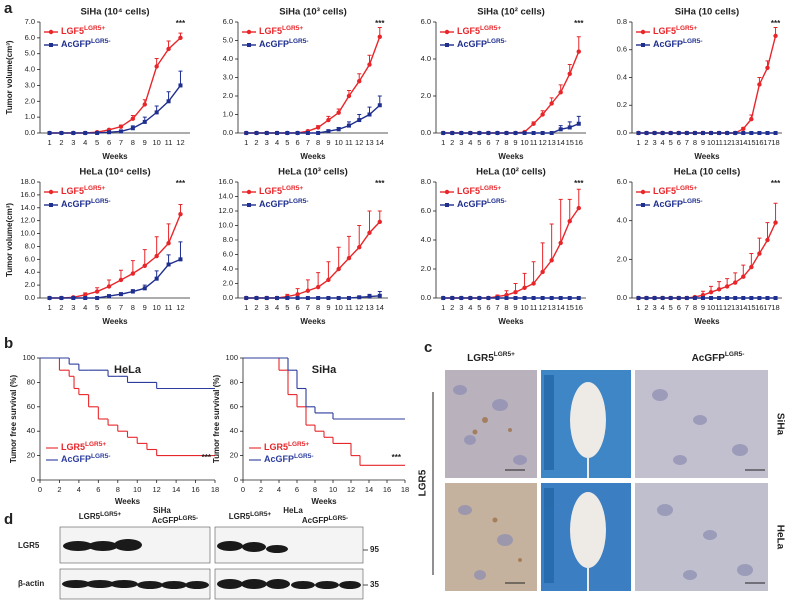  What do you see at coordinates (30, 245) in the screenshot?
I see `y-tick-label: 8.0` at bounding box center [30, 245].